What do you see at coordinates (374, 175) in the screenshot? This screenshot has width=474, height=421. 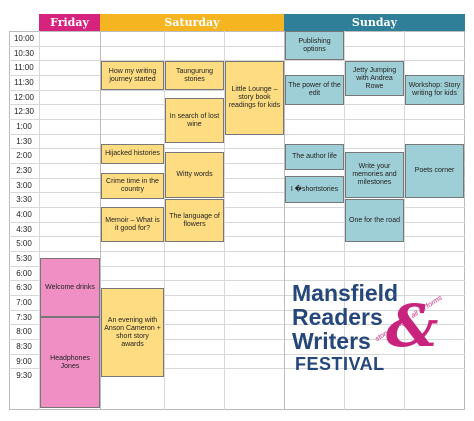 I see `event-write-your-memories: Write your memories and milestones` at bounding box center [374, 175].